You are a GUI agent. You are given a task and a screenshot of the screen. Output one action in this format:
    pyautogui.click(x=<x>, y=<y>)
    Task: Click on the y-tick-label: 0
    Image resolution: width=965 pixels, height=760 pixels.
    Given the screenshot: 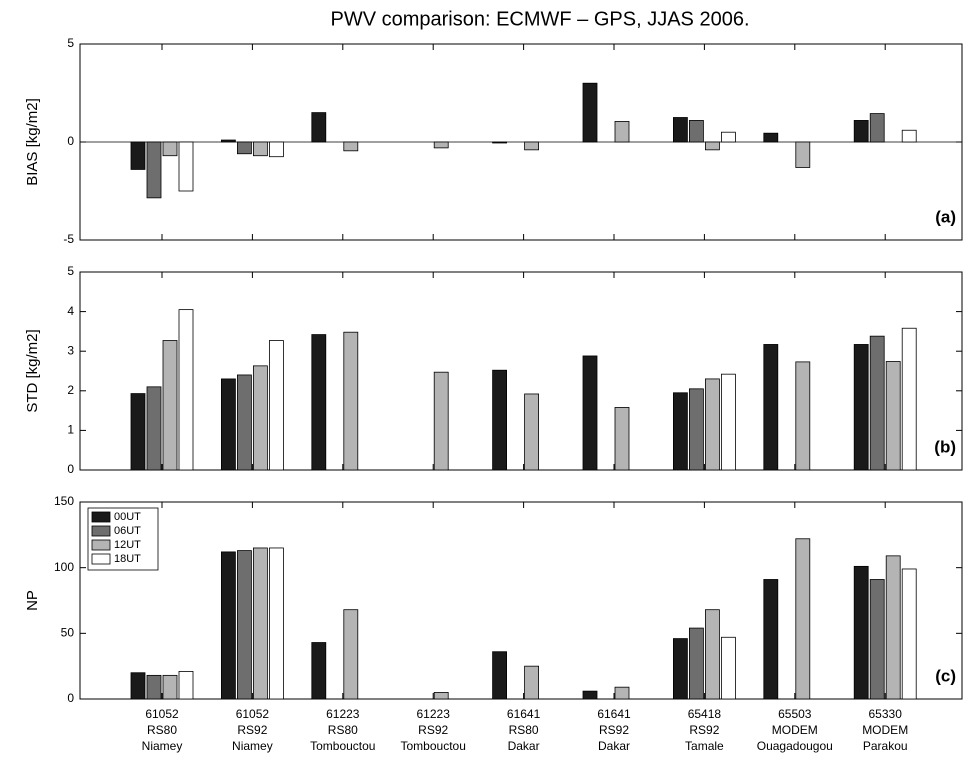 What is the action you would take?
    pyautogui.click(x=70, y=469)
    